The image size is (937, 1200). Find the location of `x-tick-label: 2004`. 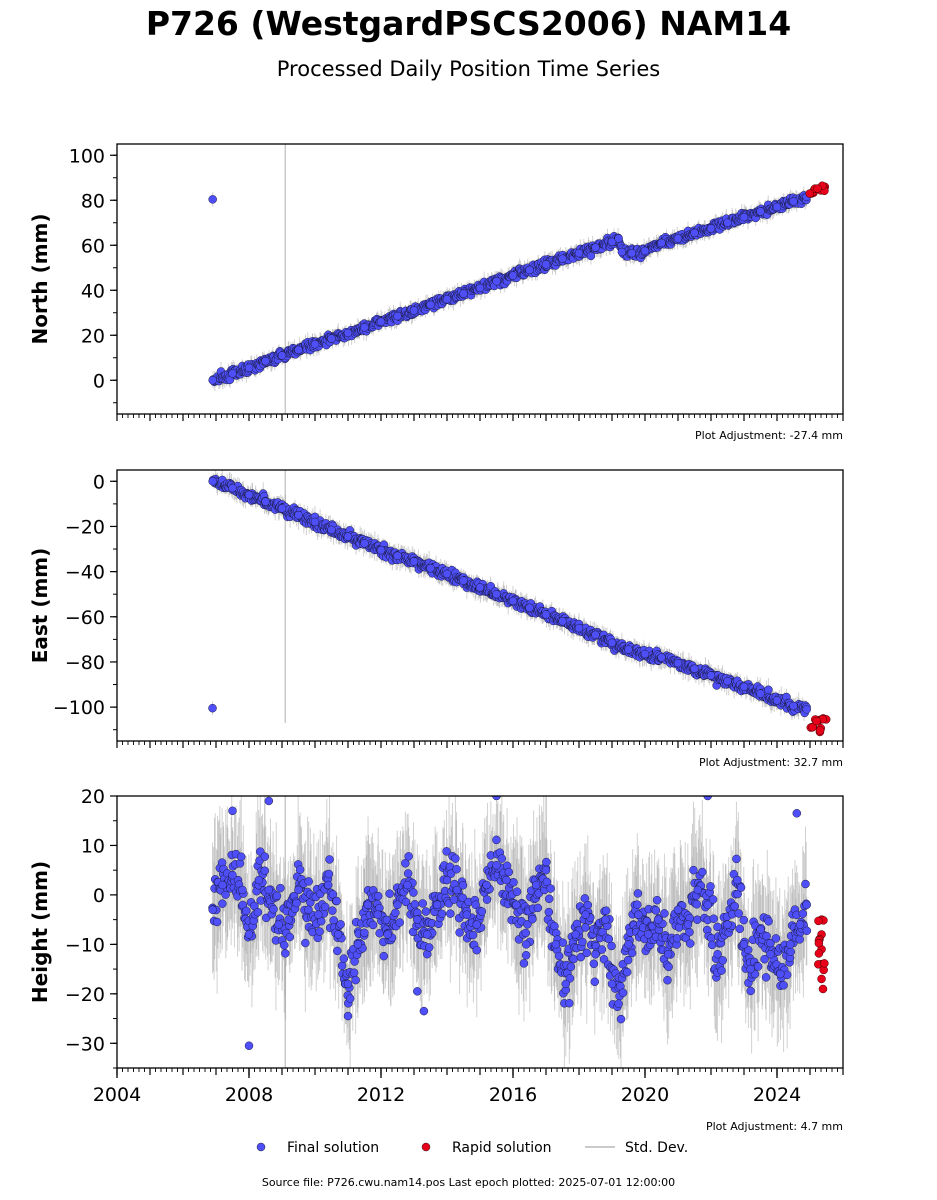

x-tick-label: 2004 is located at coordinates (117, 1095).